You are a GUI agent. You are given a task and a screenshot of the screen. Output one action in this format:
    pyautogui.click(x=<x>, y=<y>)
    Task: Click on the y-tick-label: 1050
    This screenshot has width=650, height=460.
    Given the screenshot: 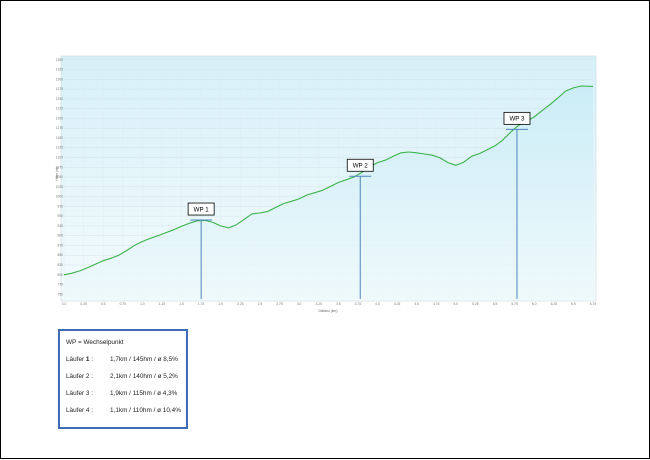 What is the action you would take?
    pyautogui.click(x=60, y=177)
    